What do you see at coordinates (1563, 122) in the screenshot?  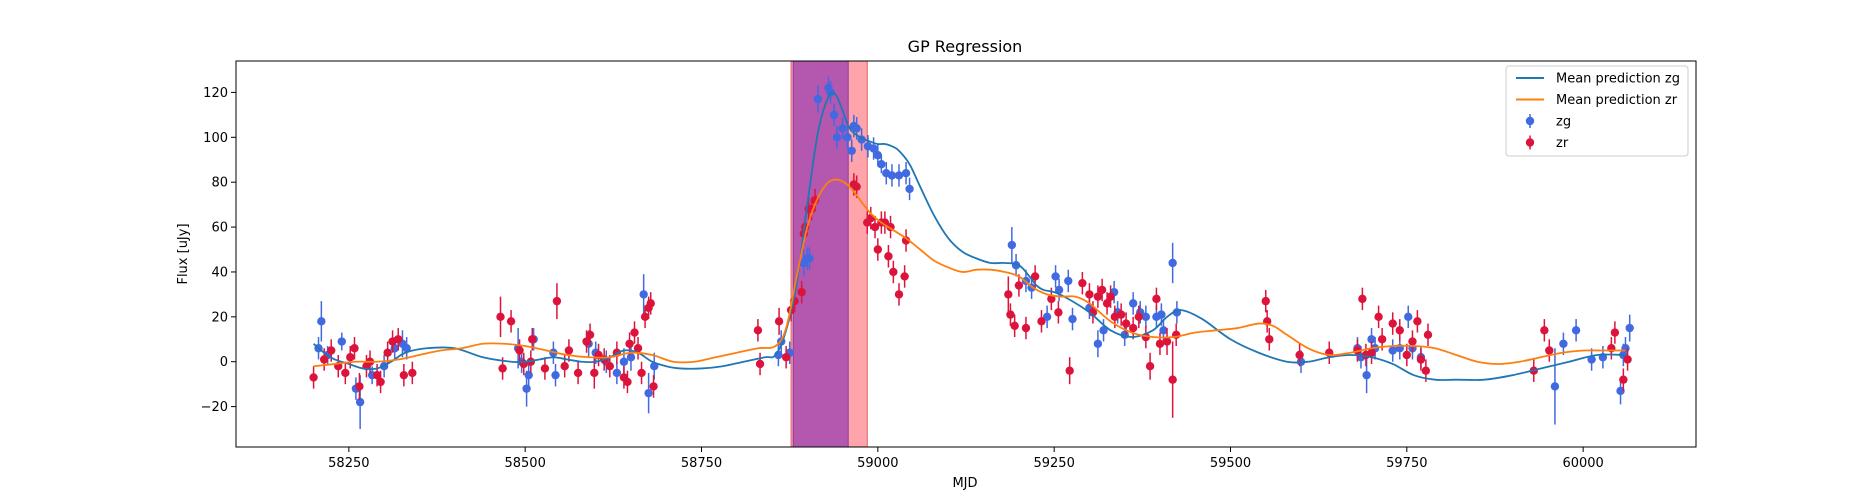 I see `legend-label: zg` at bounding box center [1563, 122].